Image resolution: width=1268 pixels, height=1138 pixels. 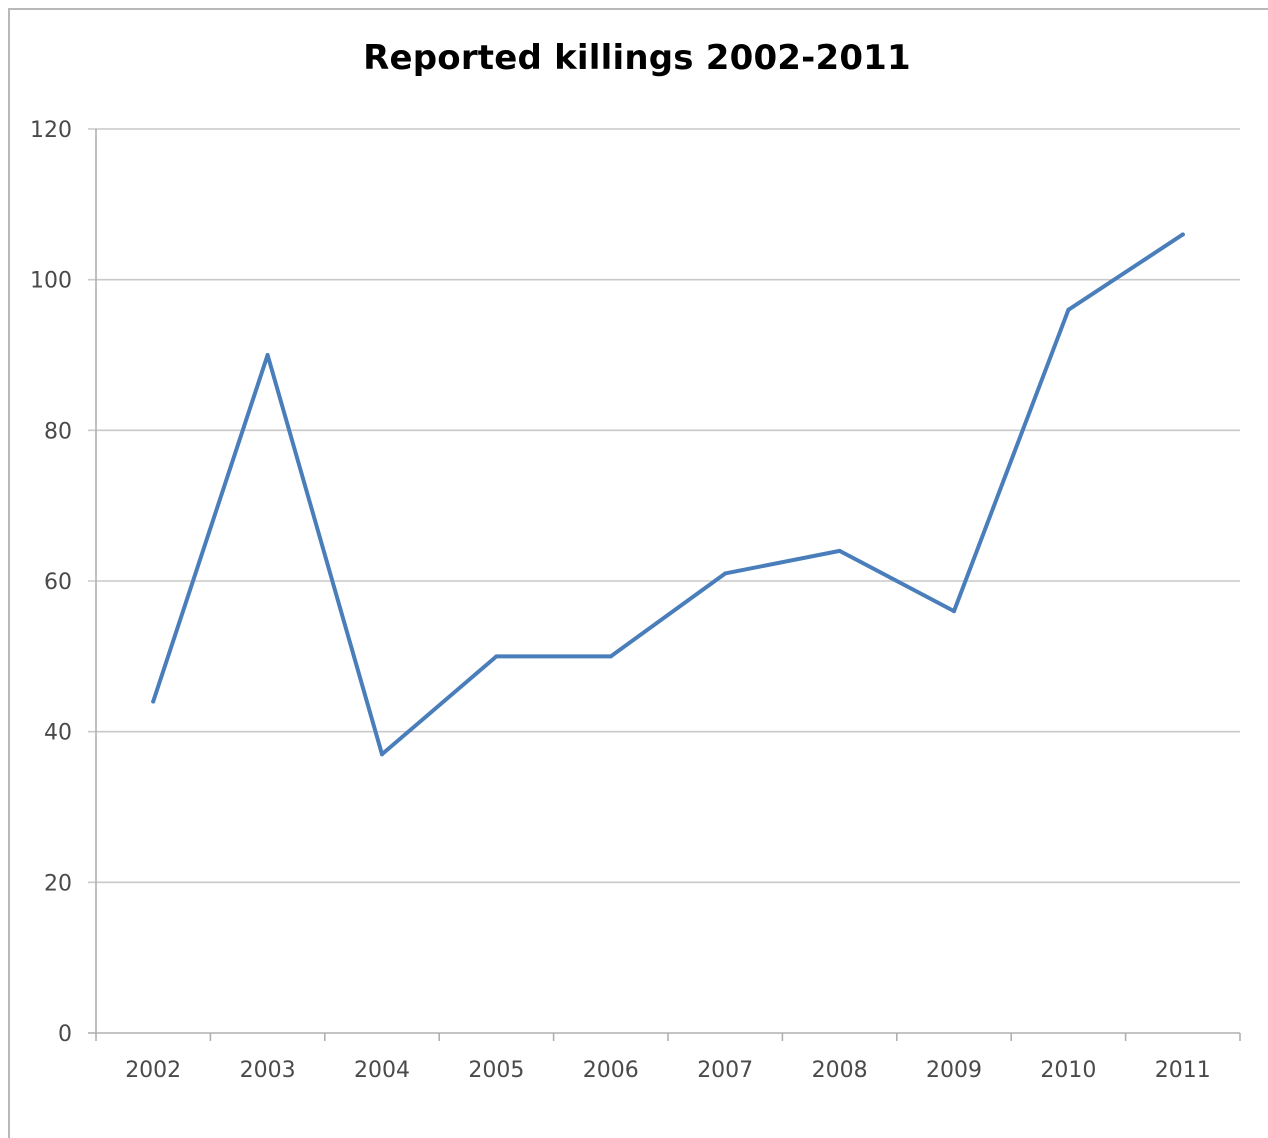 I want to click on data-point-2008, so click(x=839, y=550).